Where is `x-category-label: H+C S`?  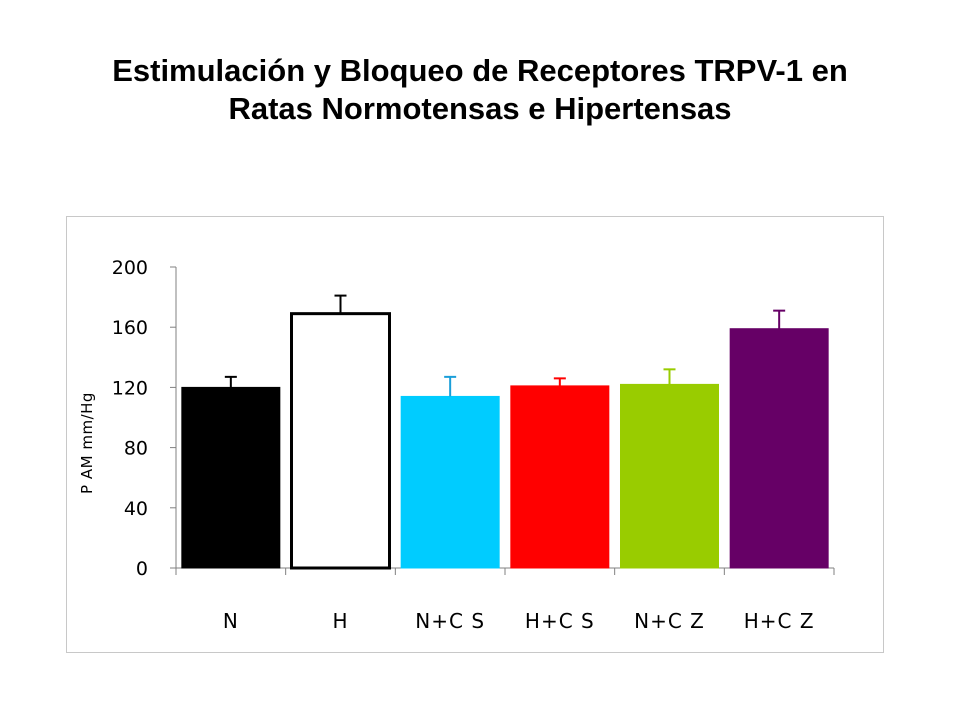 x-category-label: H+C S is located at coordinates (560, 621).